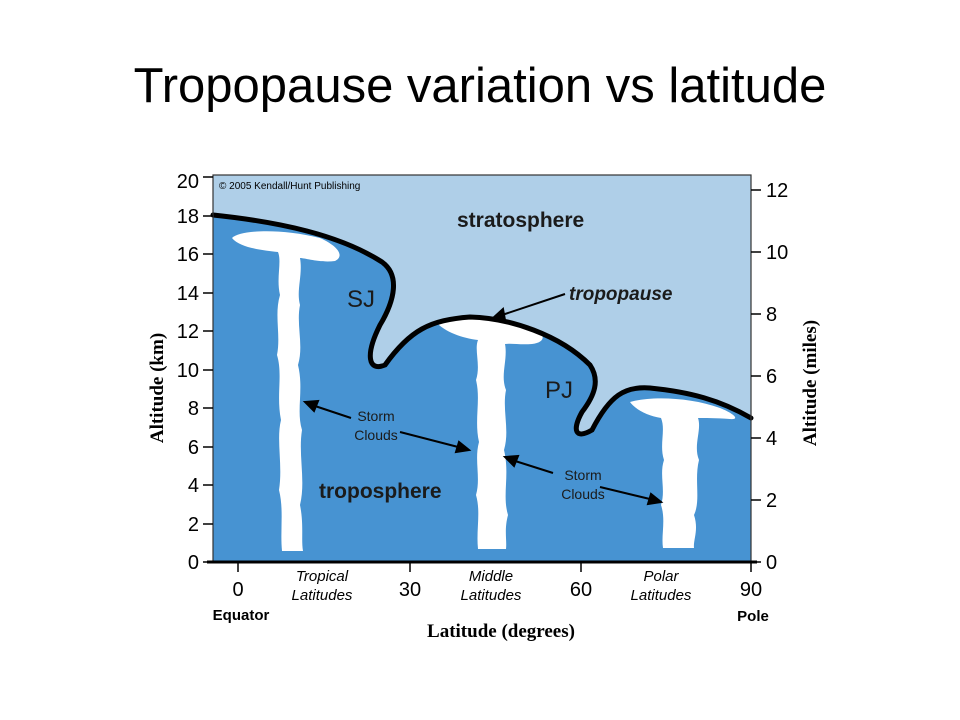 The height and width of the screenshot is (720, 960). Describe the element at coordinates (583, 484) in the screenshot. I see `storm-clouds-label-2: Storm Clouds` at that location.